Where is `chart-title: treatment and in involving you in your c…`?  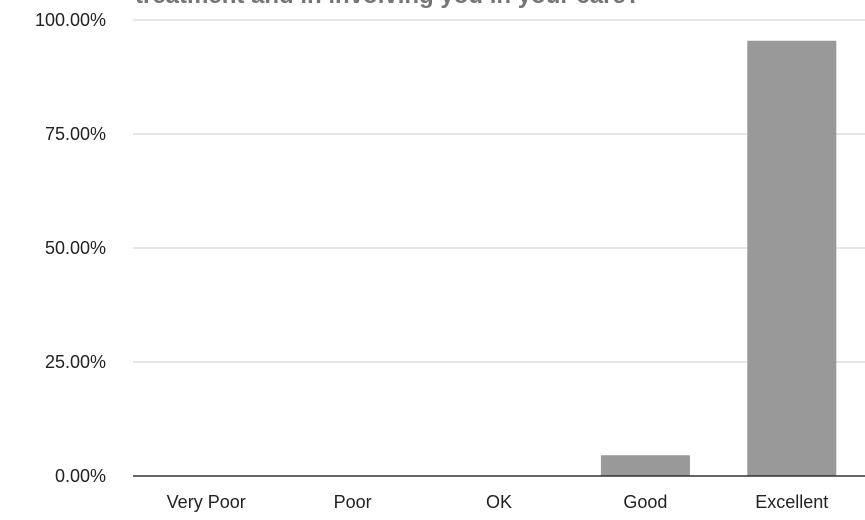 chart-title: treatment and in involving you in your c… is located at coordinates (387, 4).